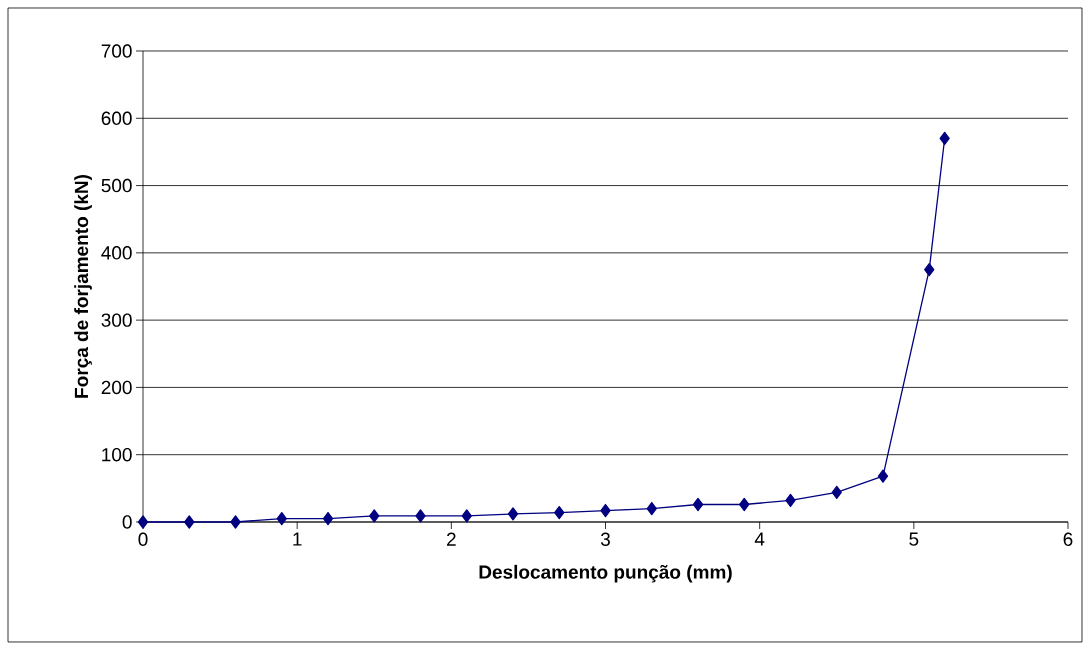 This screenshot has width=1088, height=648. What do you see at coordinates (83, 286) in the screenshot?
I see `y-axis-title: Força de forjamento (kN)` at bounding box center [83, 286].